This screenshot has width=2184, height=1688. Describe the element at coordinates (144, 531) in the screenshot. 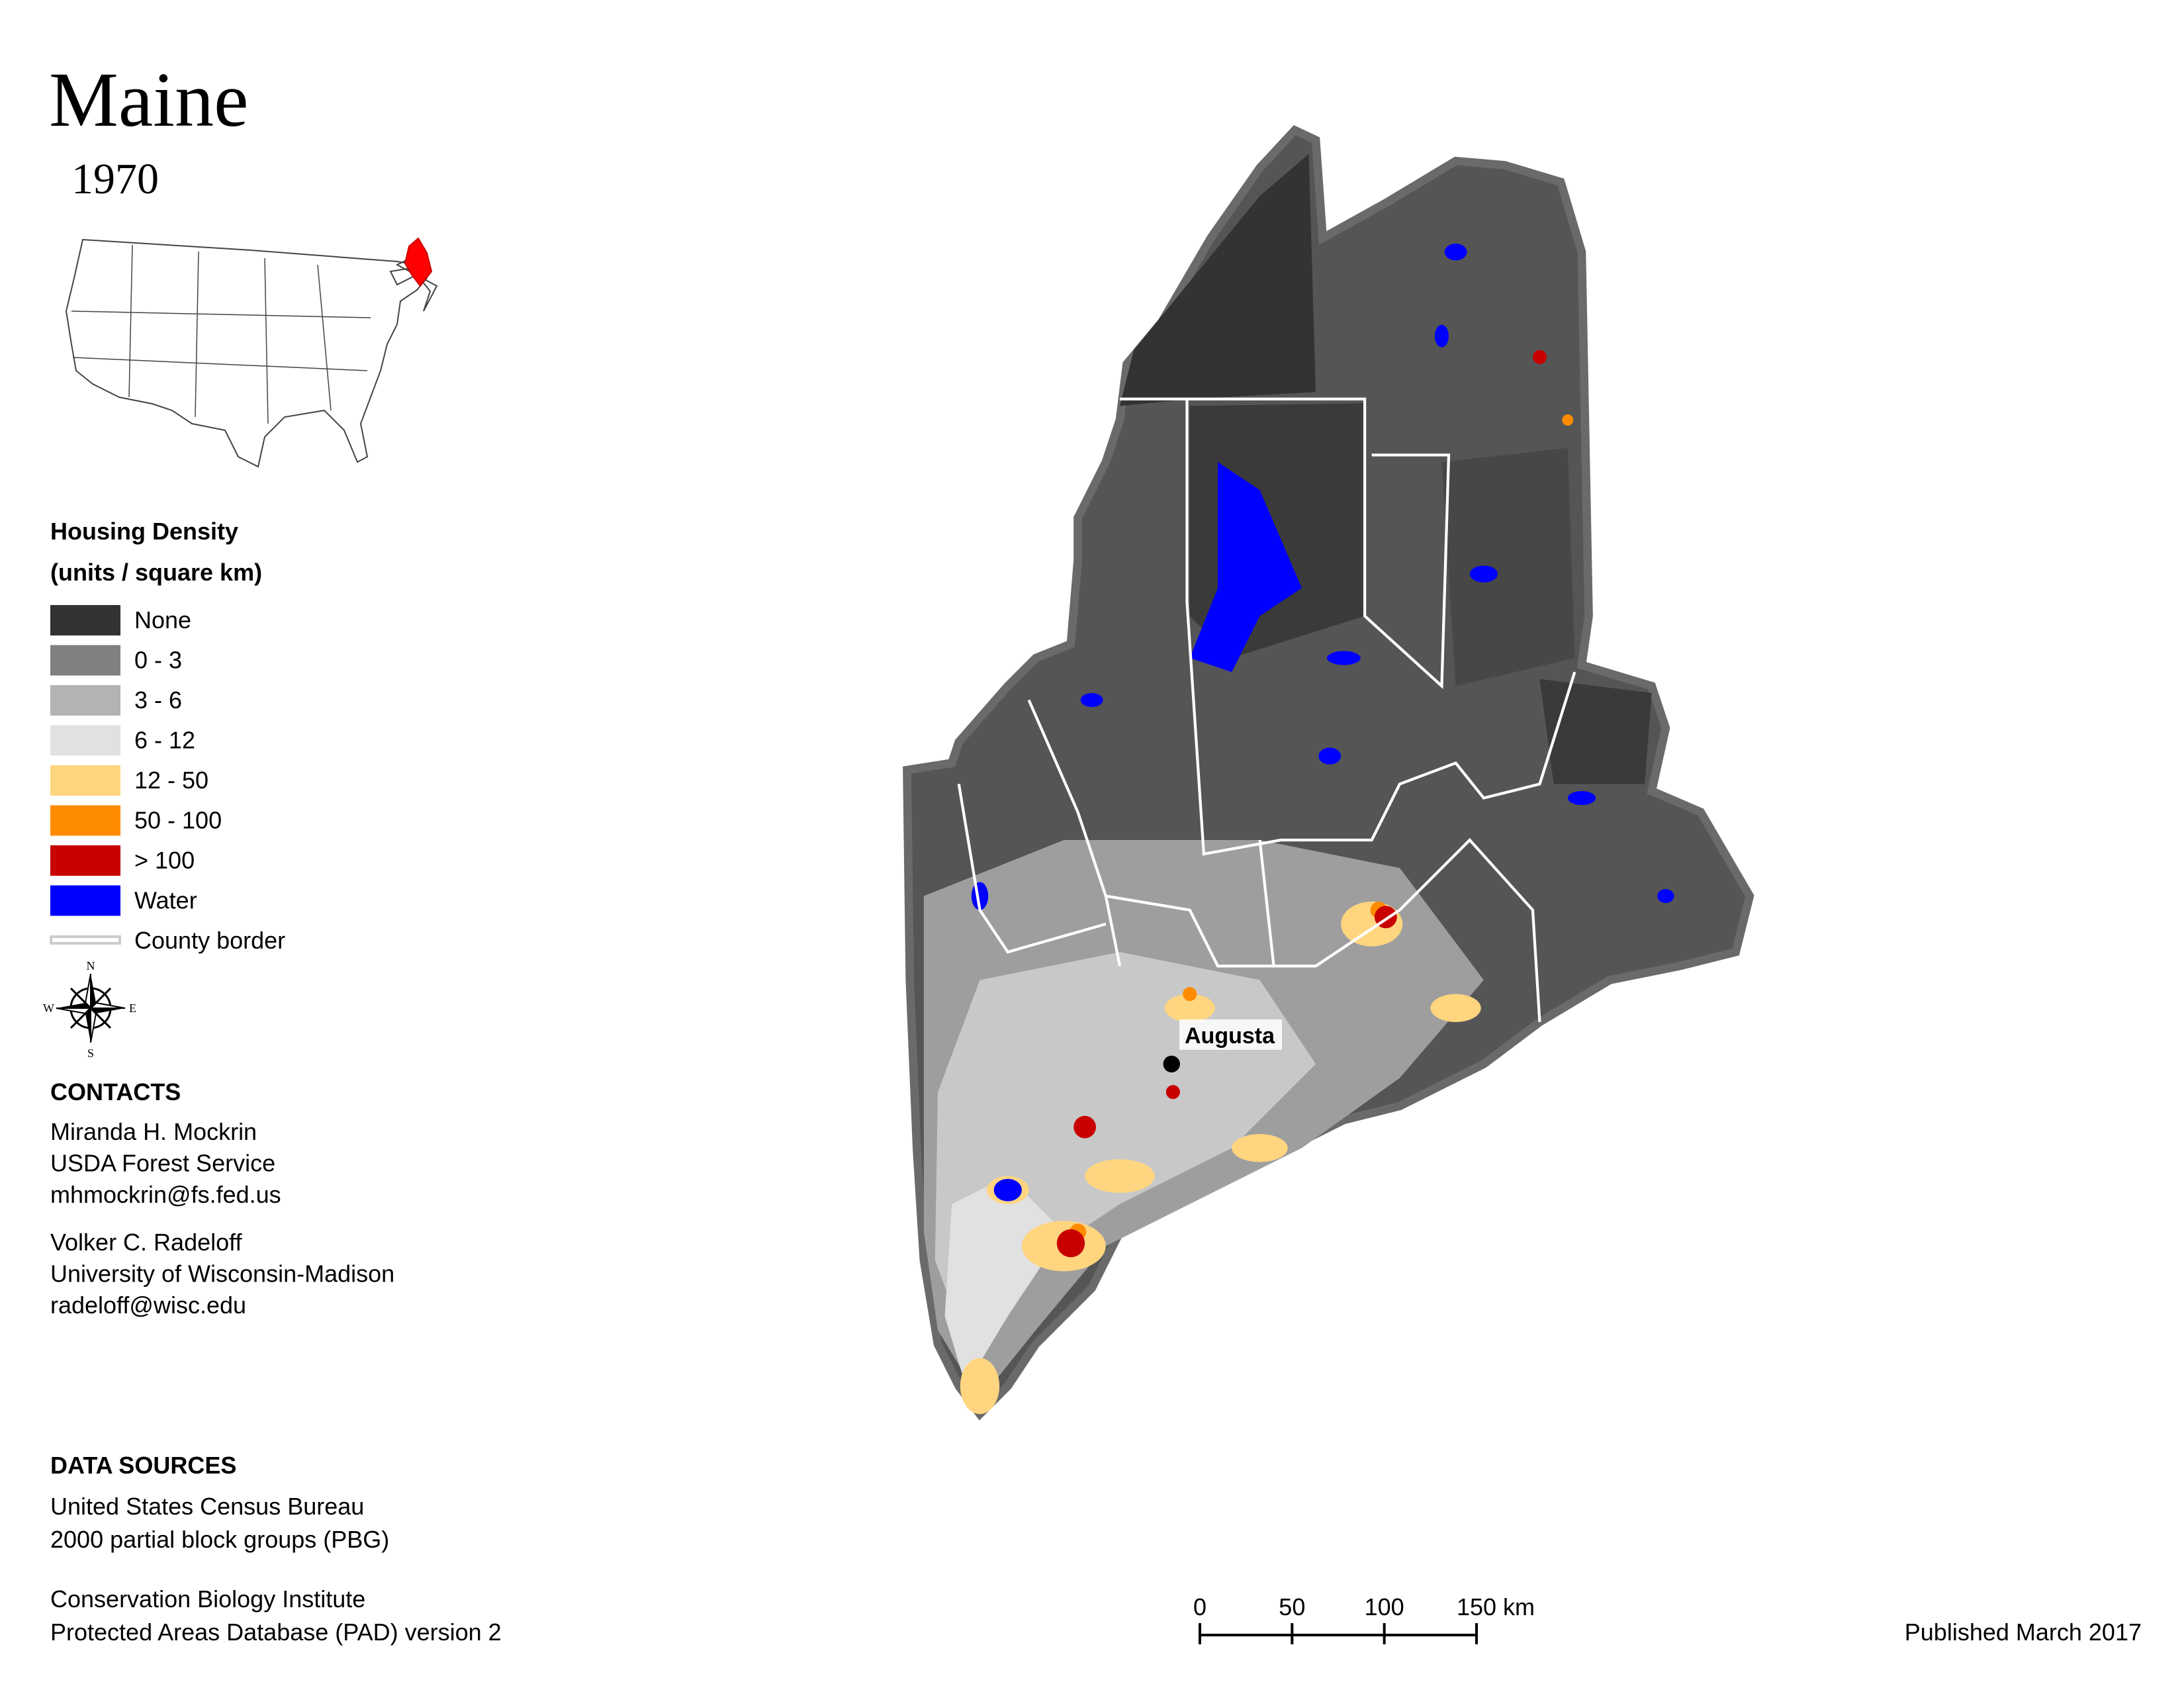

I see `legend-title: Housing Density` at that location.